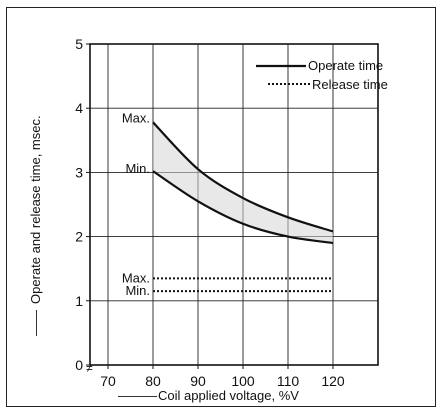 Image resolution: width=446 pixels, height=419 pixels. Describe the element at coordinates (35, 209) in the screenshot. I see `y-axis-title: Operate and release time, msec.` at that location.